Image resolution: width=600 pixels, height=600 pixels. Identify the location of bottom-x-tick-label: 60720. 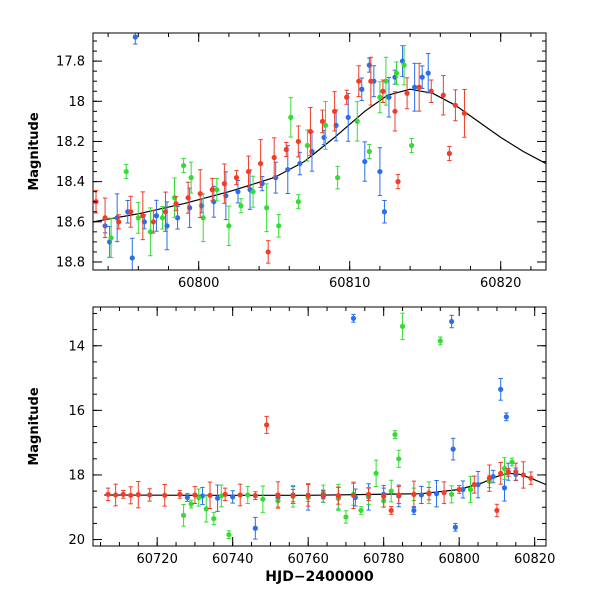
(156, 559).